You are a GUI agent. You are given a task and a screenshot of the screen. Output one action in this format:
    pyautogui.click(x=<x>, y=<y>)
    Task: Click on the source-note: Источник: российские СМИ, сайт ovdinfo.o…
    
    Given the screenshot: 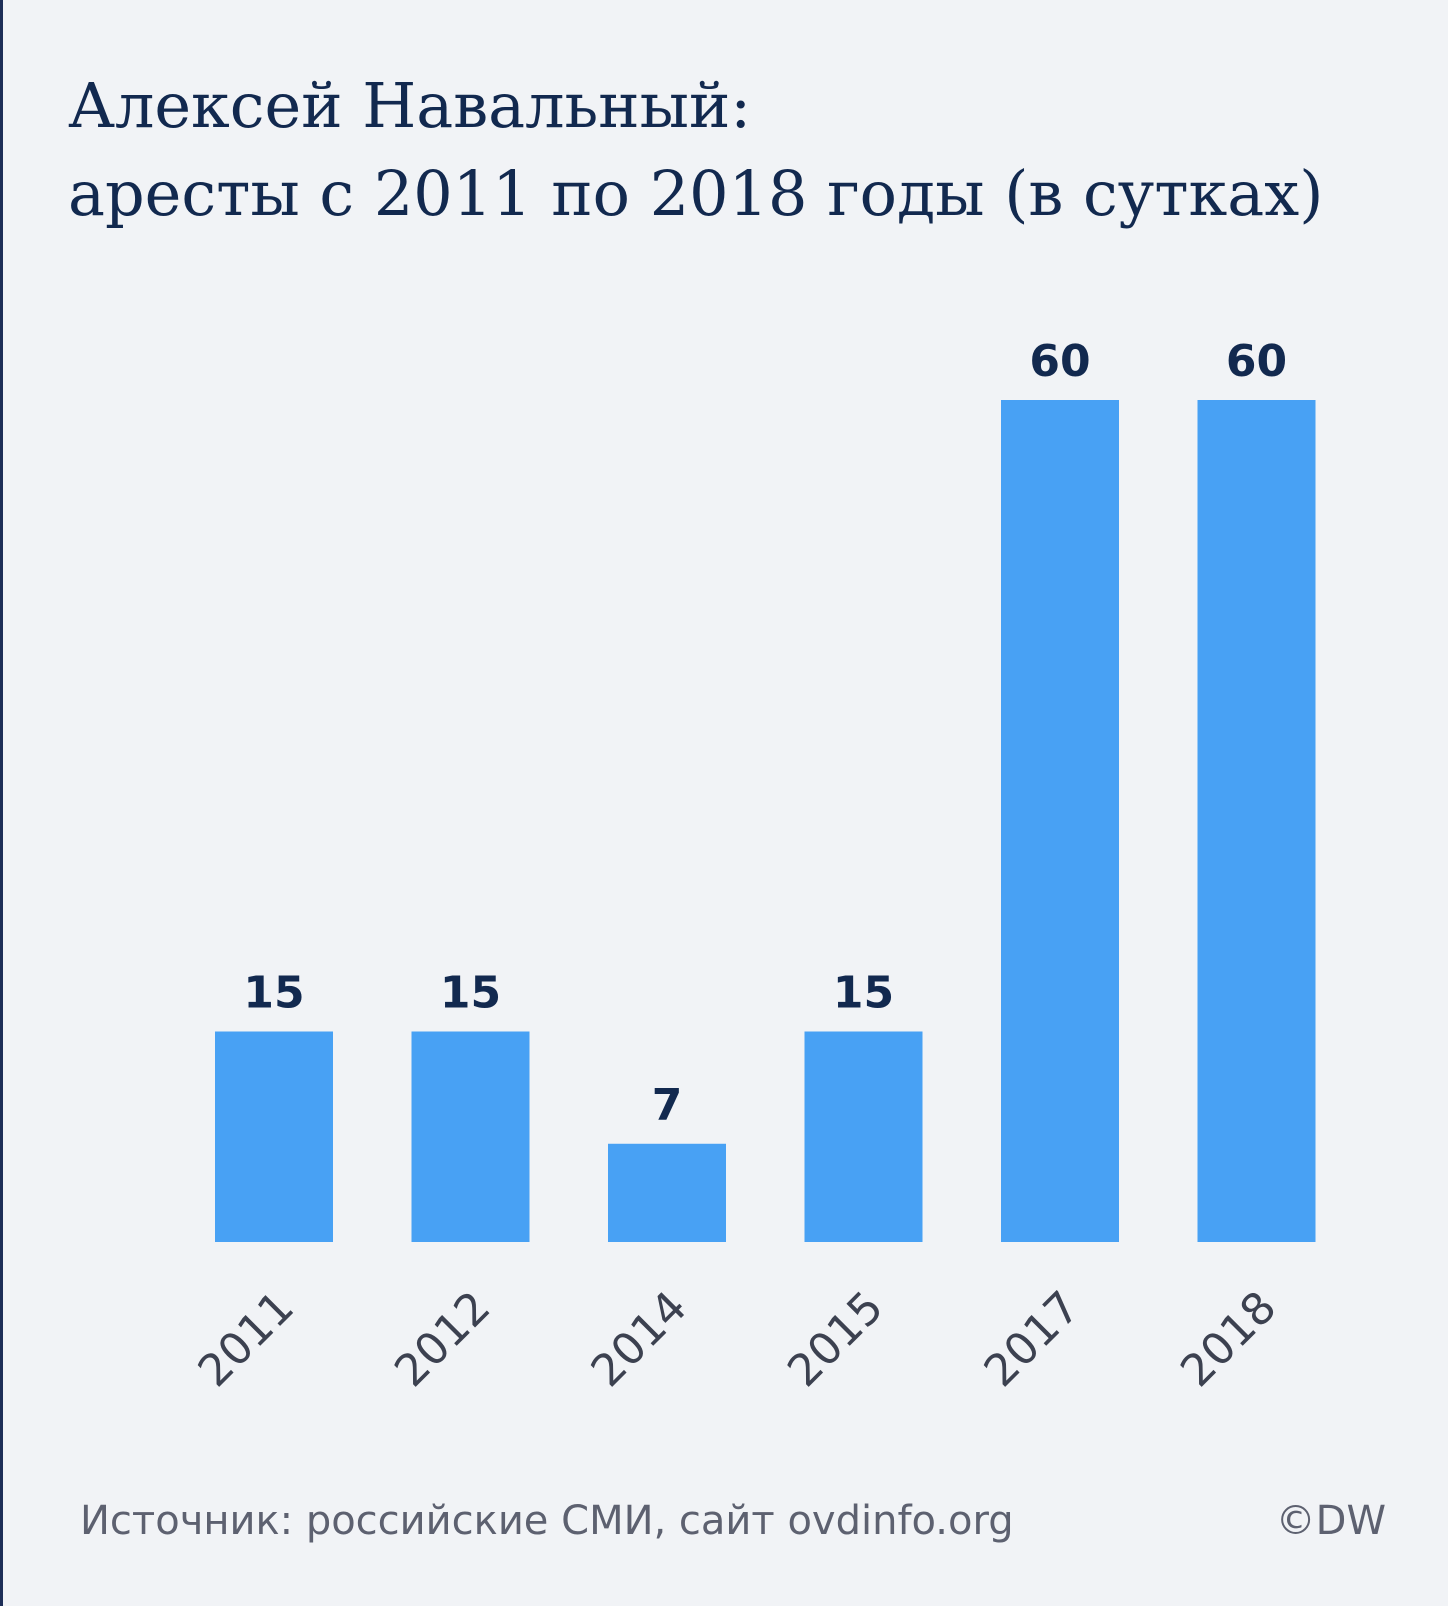 What is the action you would take?
    pyautogui.click(x=547, y=1521)
    